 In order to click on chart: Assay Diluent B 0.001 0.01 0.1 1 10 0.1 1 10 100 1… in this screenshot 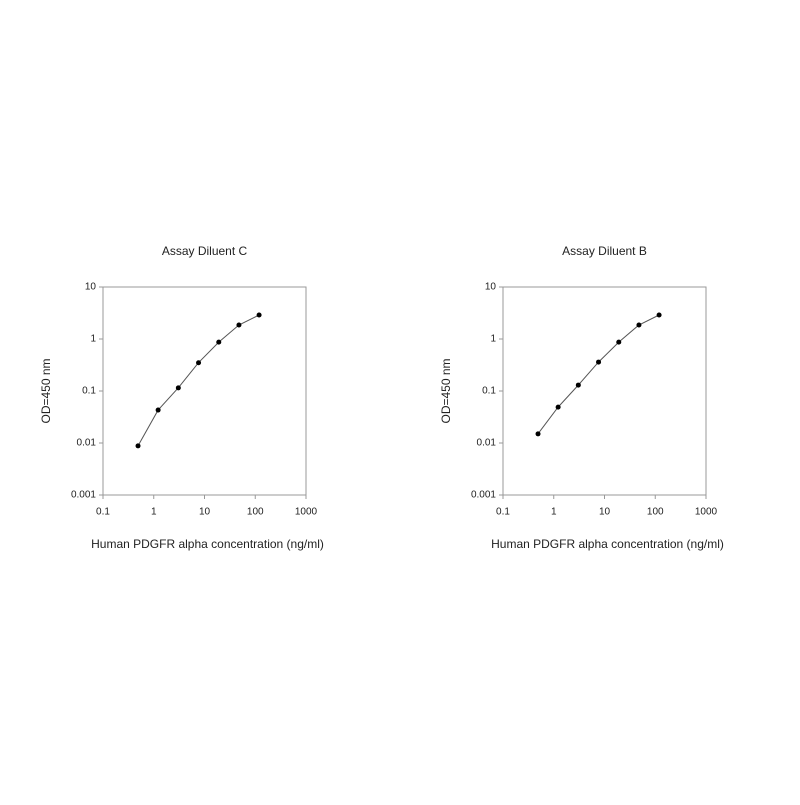, I will do `click(581, 397)`.